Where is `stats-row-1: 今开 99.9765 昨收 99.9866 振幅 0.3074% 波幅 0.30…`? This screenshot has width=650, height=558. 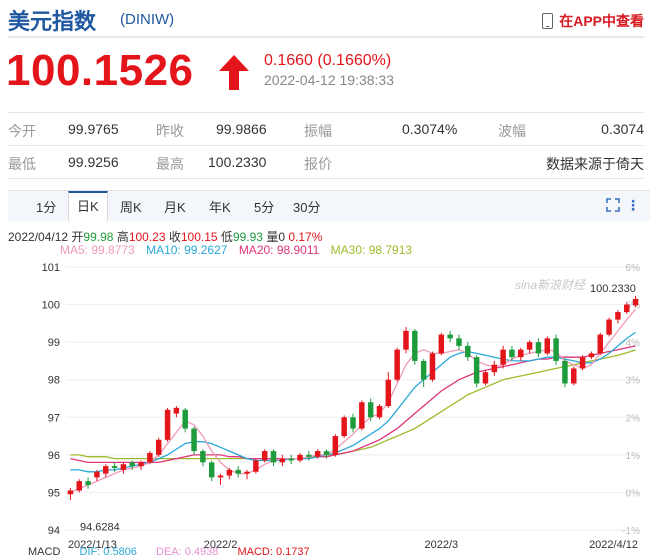
stats-row-1: 今开 99.9765 昨收 99.9866 振幅 0.3074% 波幅 0.30… is located at coordinates (326, 129).